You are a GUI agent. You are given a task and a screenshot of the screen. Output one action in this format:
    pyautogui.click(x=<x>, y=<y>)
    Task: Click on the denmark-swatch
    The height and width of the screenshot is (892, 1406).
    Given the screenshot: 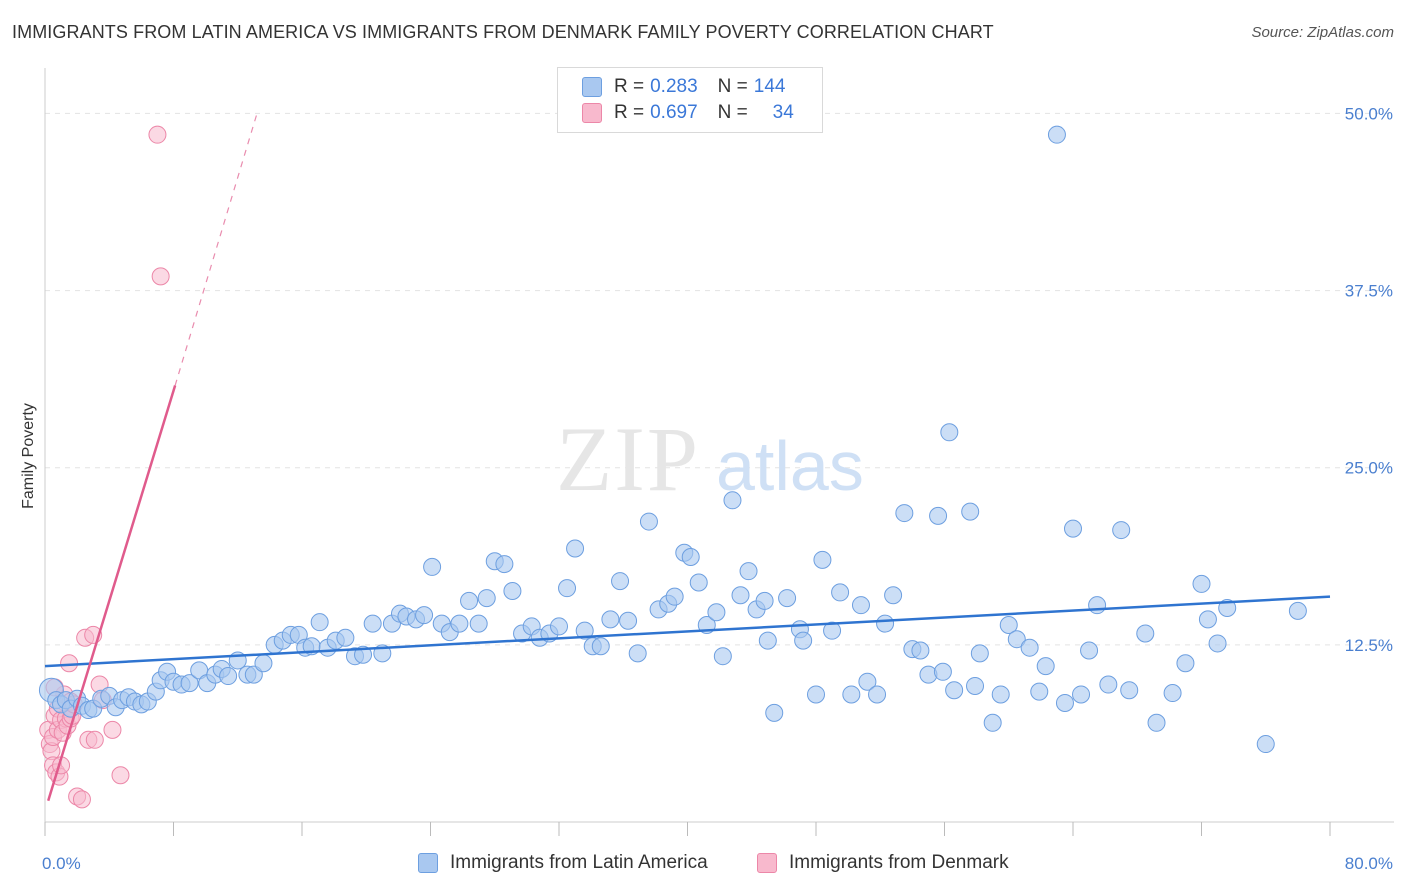 What is the action you would take?
    pyautogui.click(x=592, y=113)
    